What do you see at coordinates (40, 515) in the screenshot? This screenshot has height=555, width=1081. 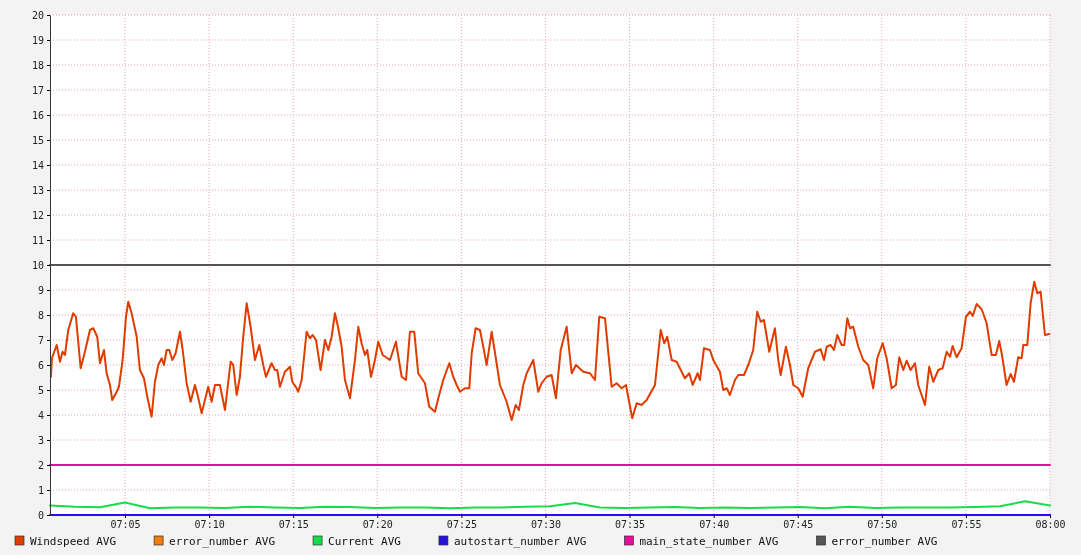 I see `y-tick-label: 0` at bounding box center [40, 515].